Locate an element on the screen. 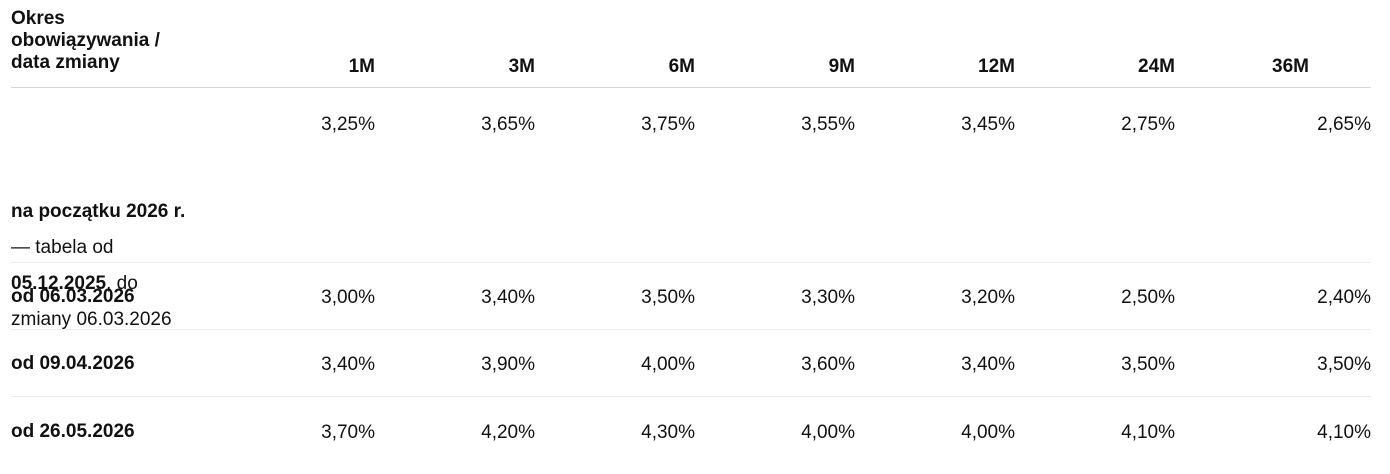 Image resolution: width=1390 pixels, height=474 pixels. rate-cell: 3,45% is located at coordinates (955, 125).